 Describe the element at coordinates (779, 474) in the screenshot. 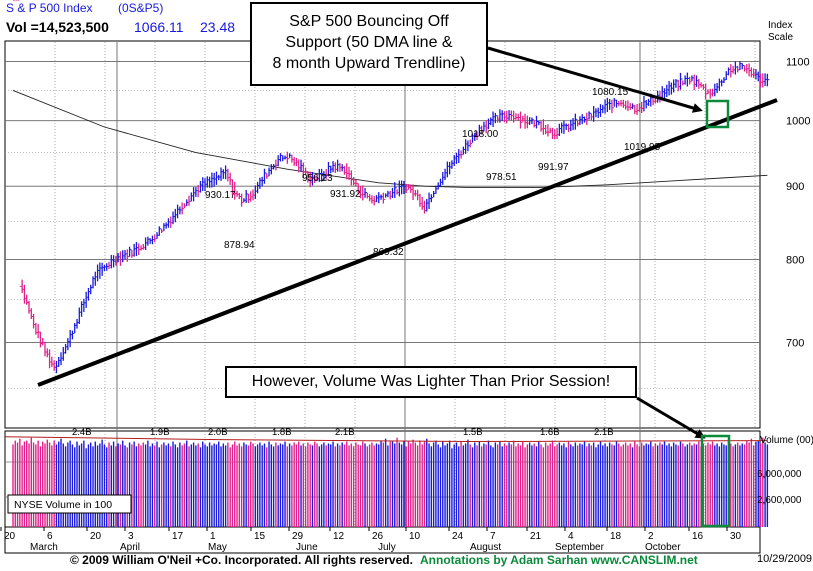

I see `volume-tick-label: 6,000,000` at that location.